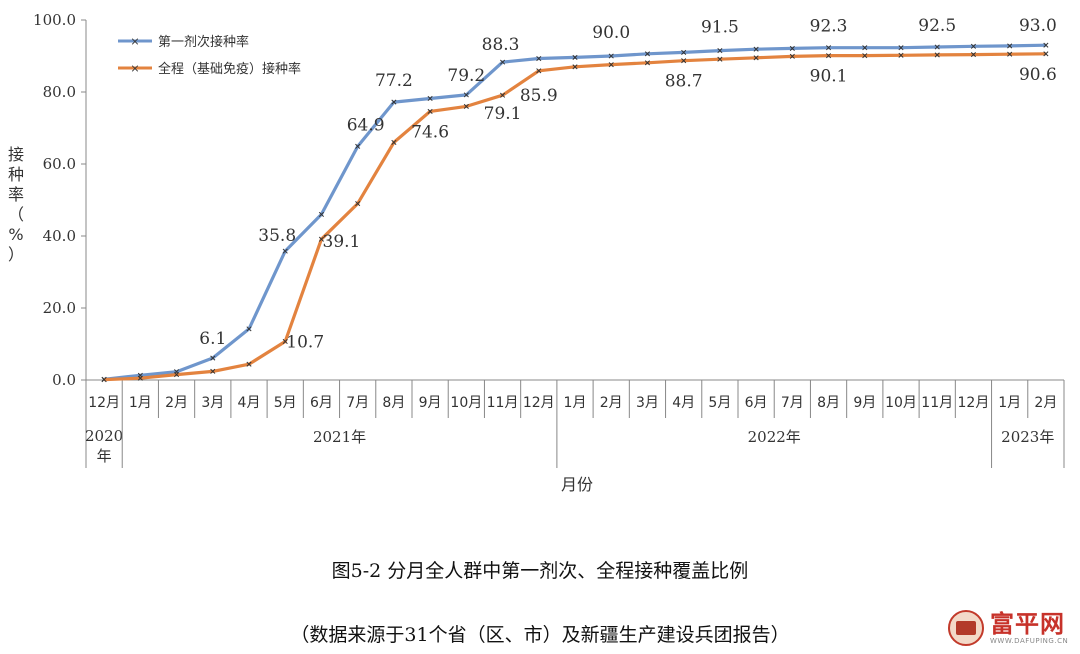 Image resolution: width=1080 pixels, height=654 pixels. What do you see at coordinates (104, 456) in the screenshot?
I see `year-label-suffix: 年` at bounding box center [104, 456].